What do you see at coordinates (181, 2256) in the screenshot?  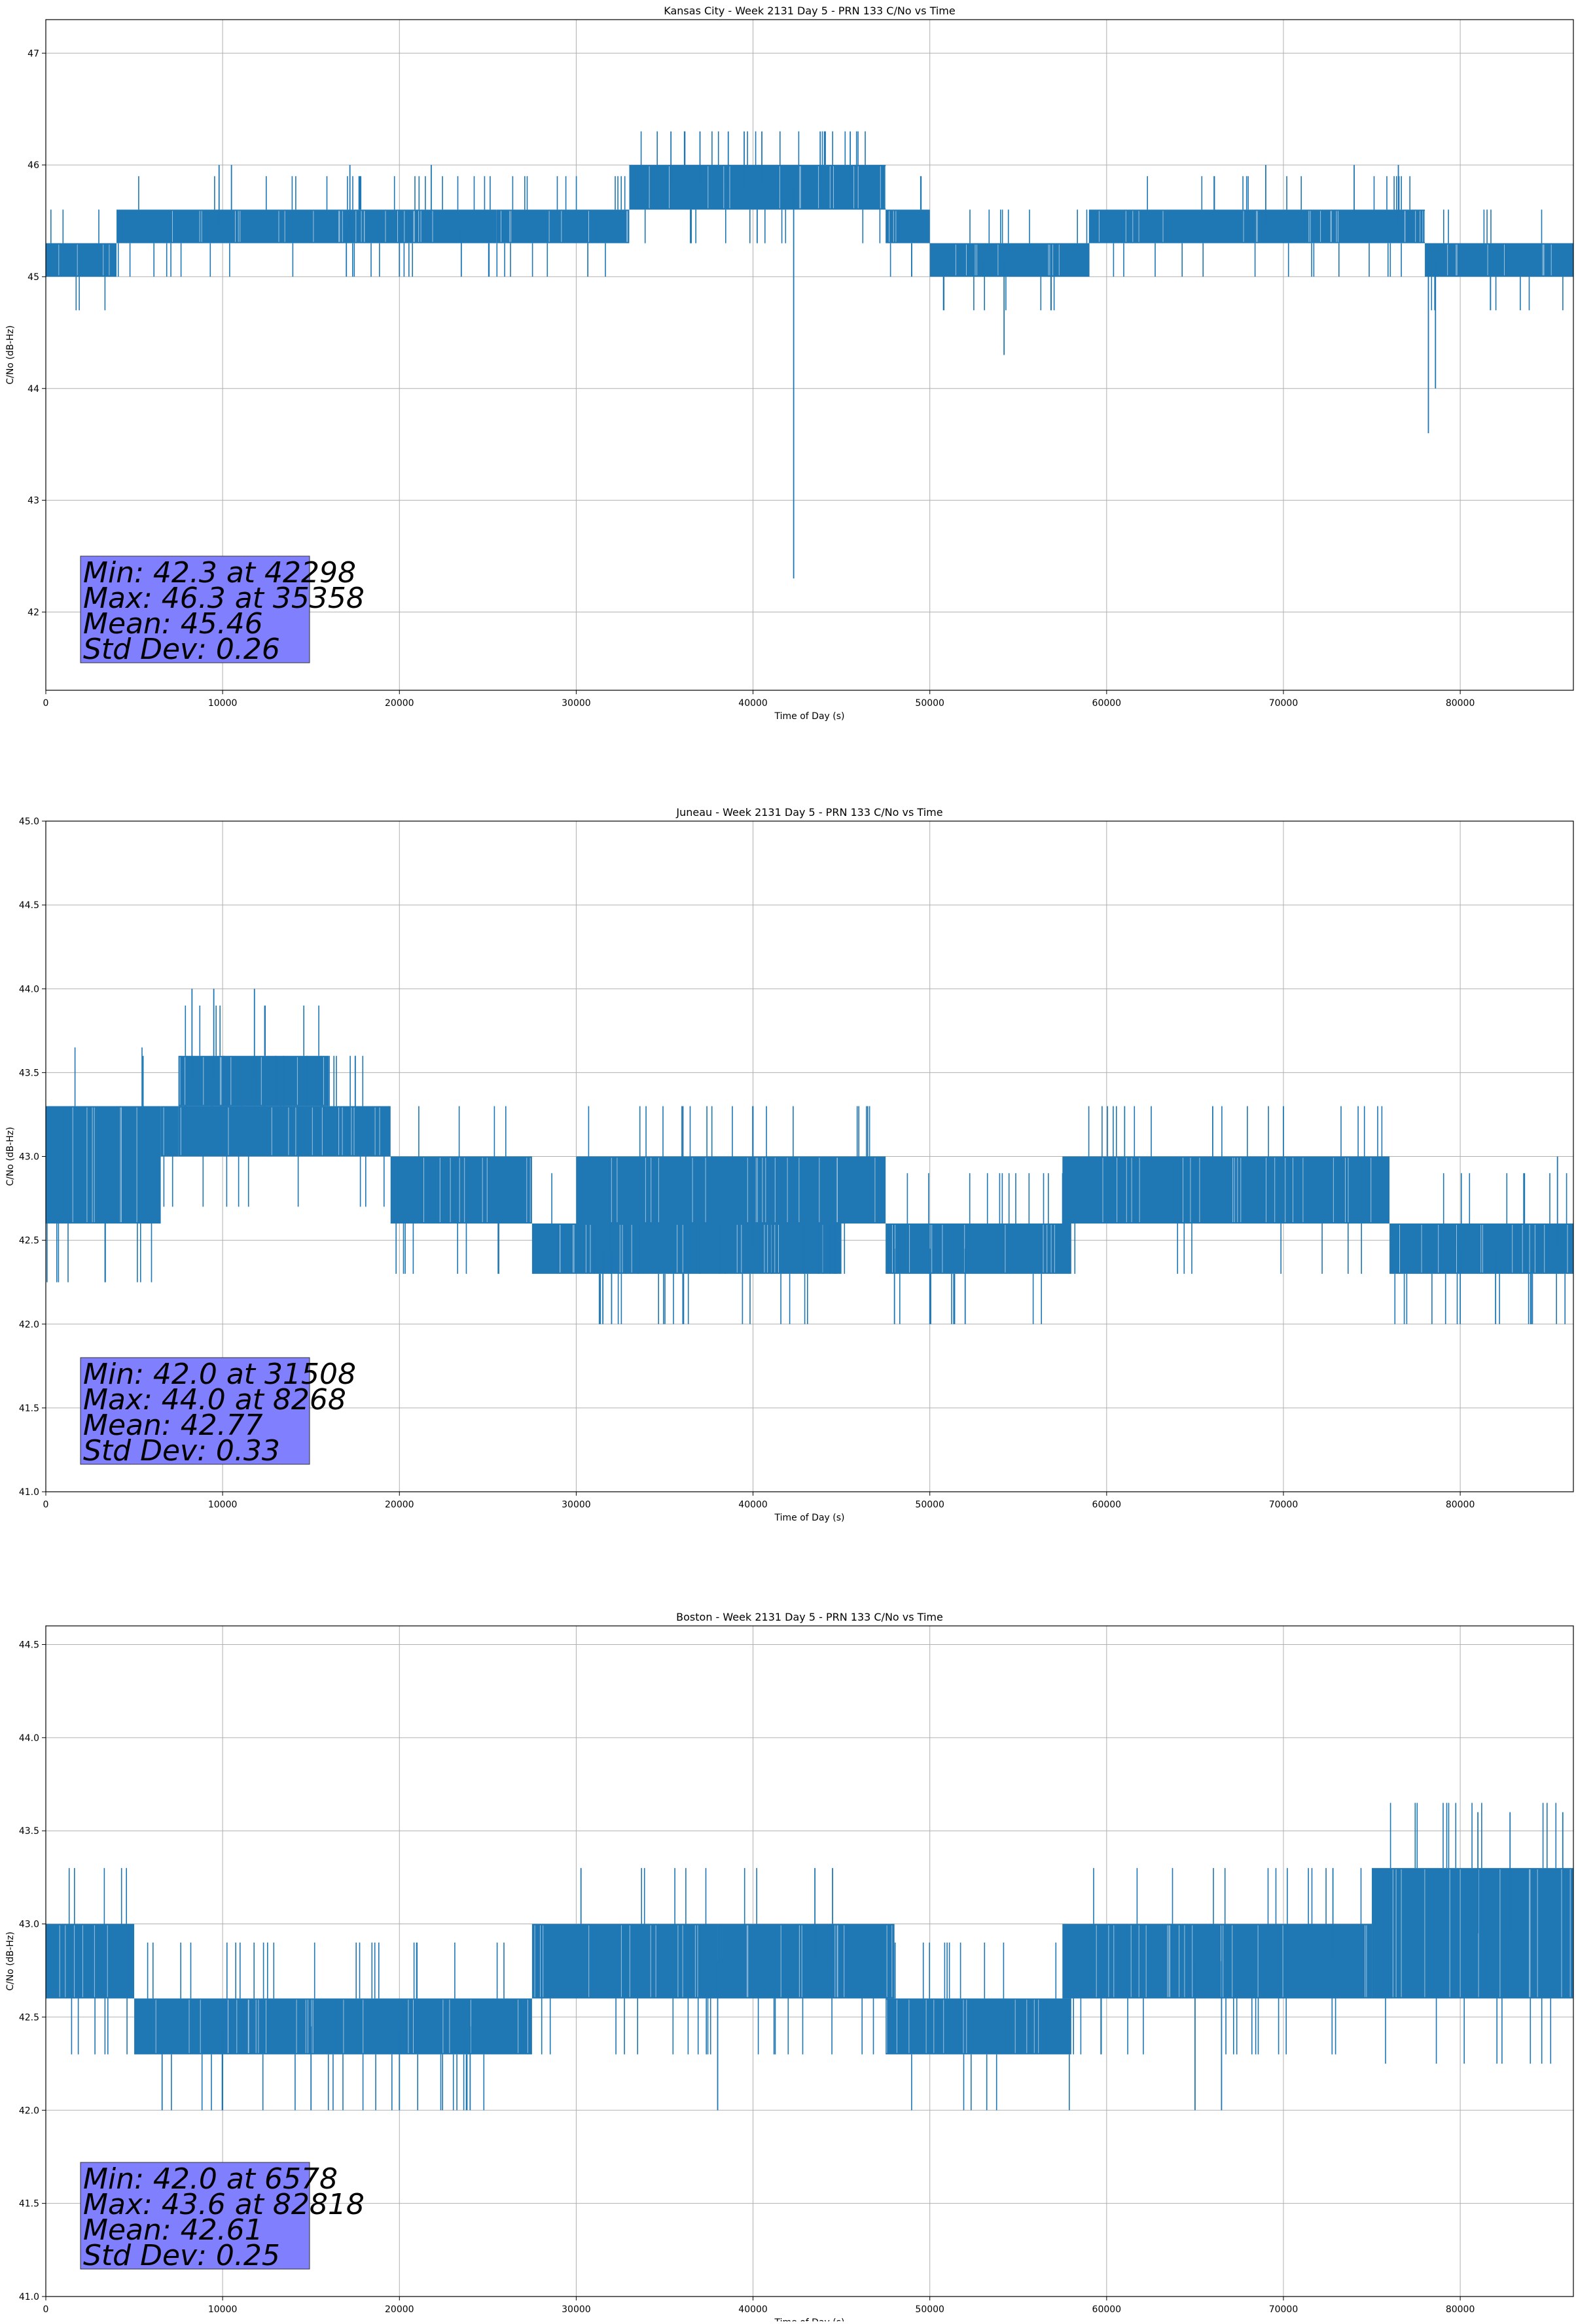 I see `stats-std: Std Dev: 0.25` at bounding box center [181, 2256].